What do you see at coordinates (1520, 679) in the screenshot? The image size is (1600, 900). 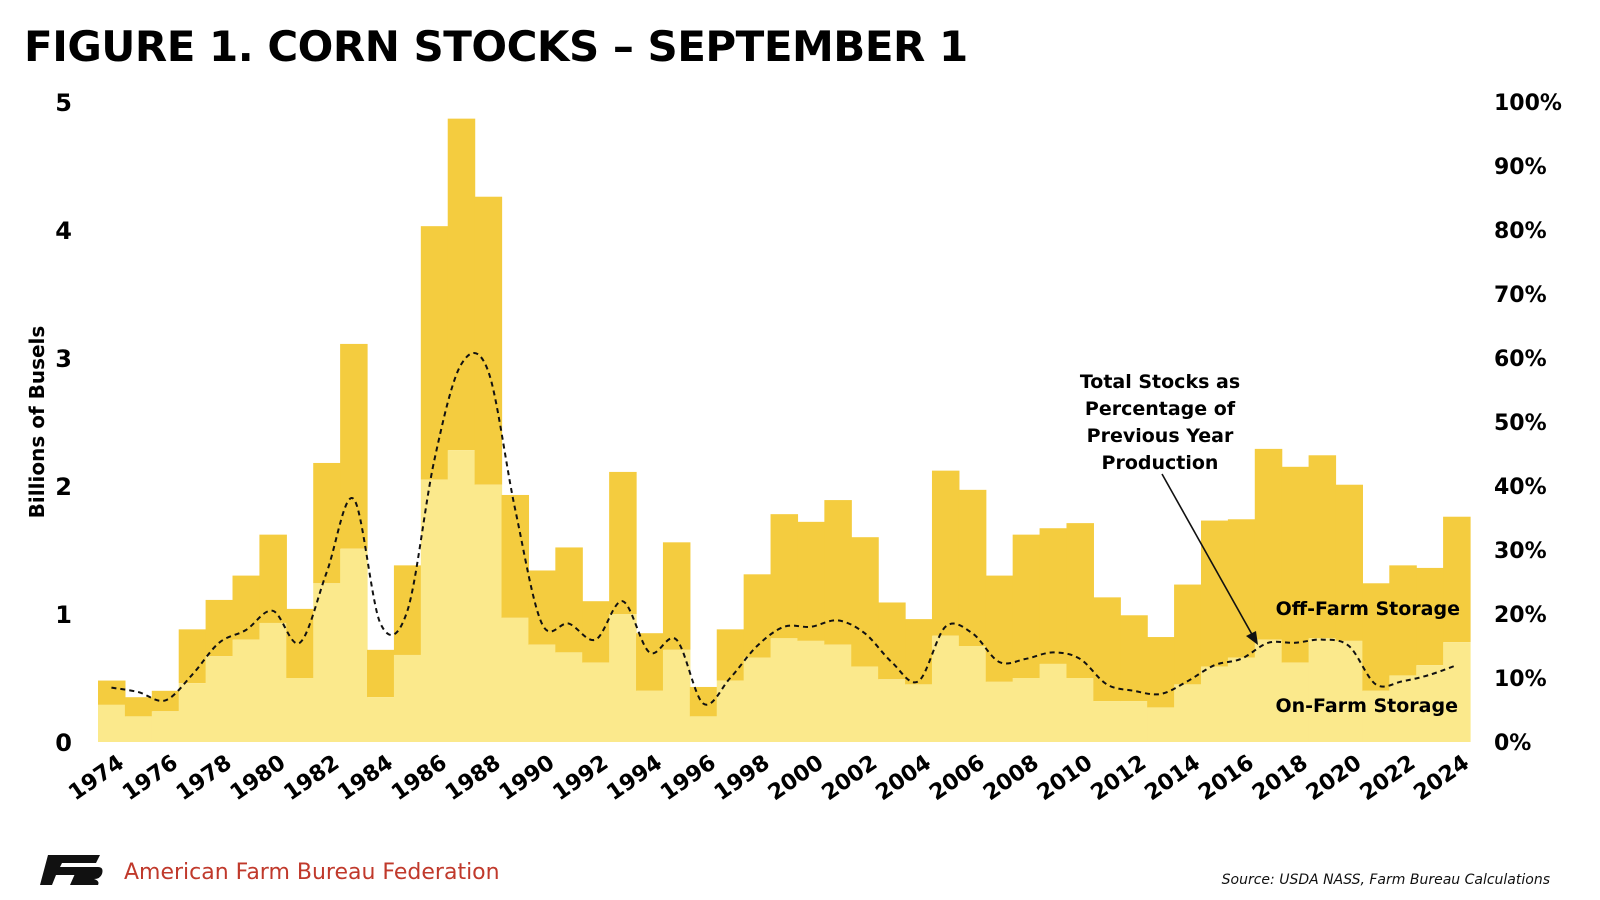 I see `y-right-tick: 10%` at bounding box center [1520, 679].